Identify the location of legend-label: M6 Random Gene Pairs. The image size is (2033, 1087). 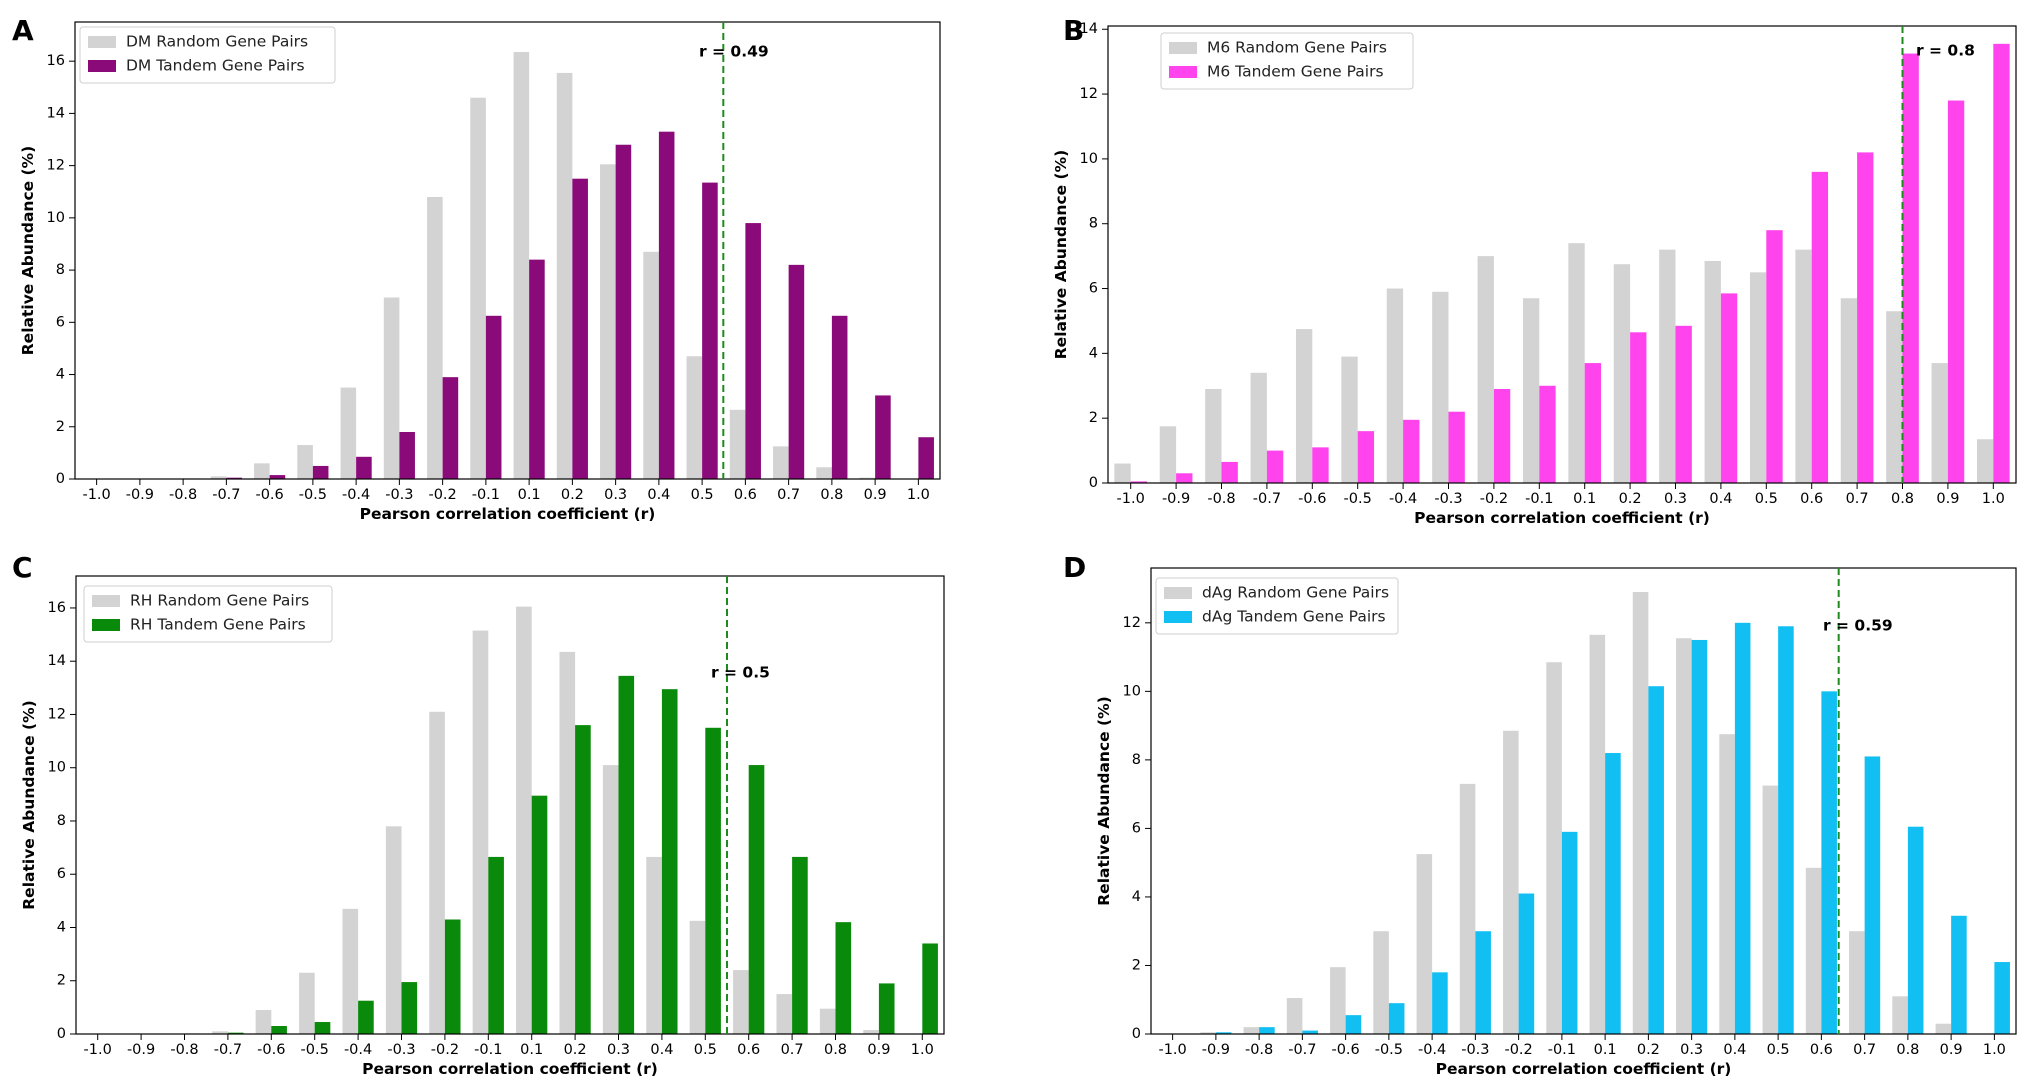
(1297, 48).